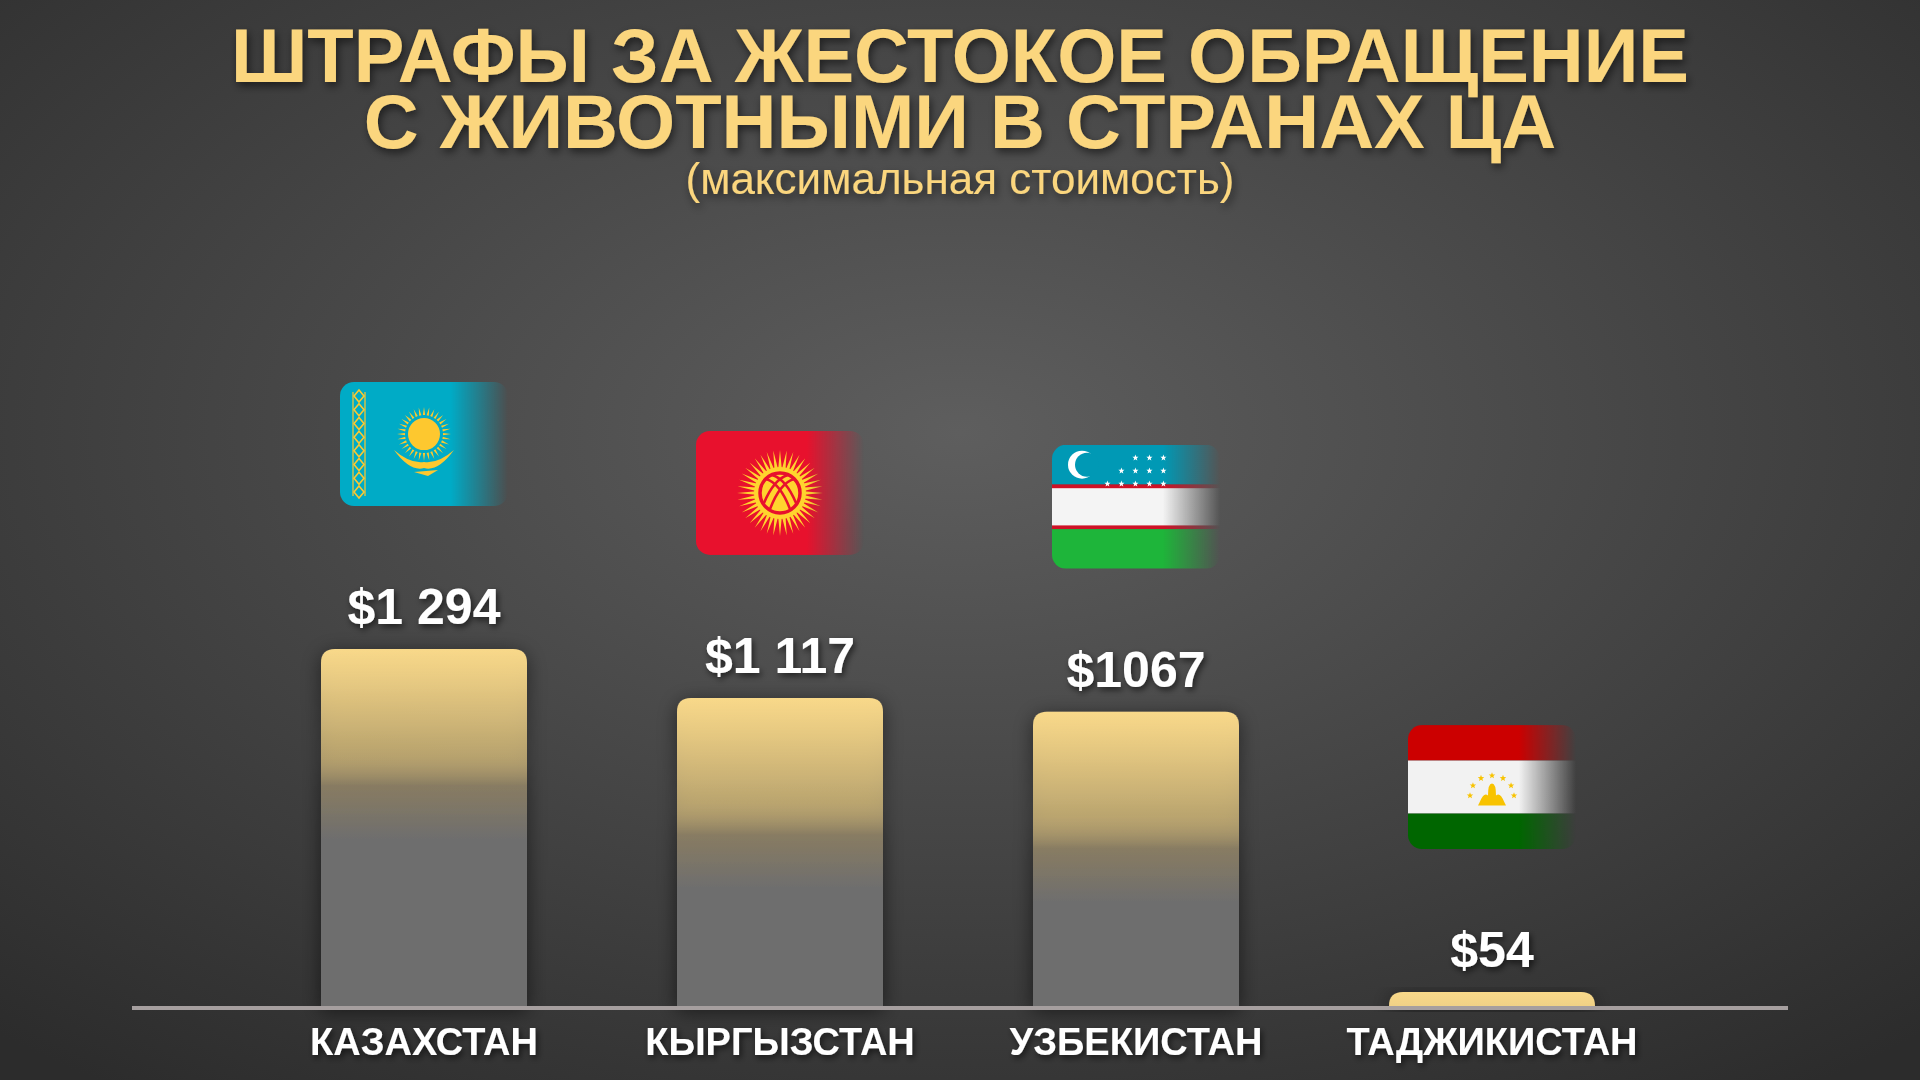 The width and height of the screenshot is (1920, 1080). Describe the element at coordinates (424, 1042) in the screenshot. I see `x-tick-label: КАЗАХСТАН` at that location.